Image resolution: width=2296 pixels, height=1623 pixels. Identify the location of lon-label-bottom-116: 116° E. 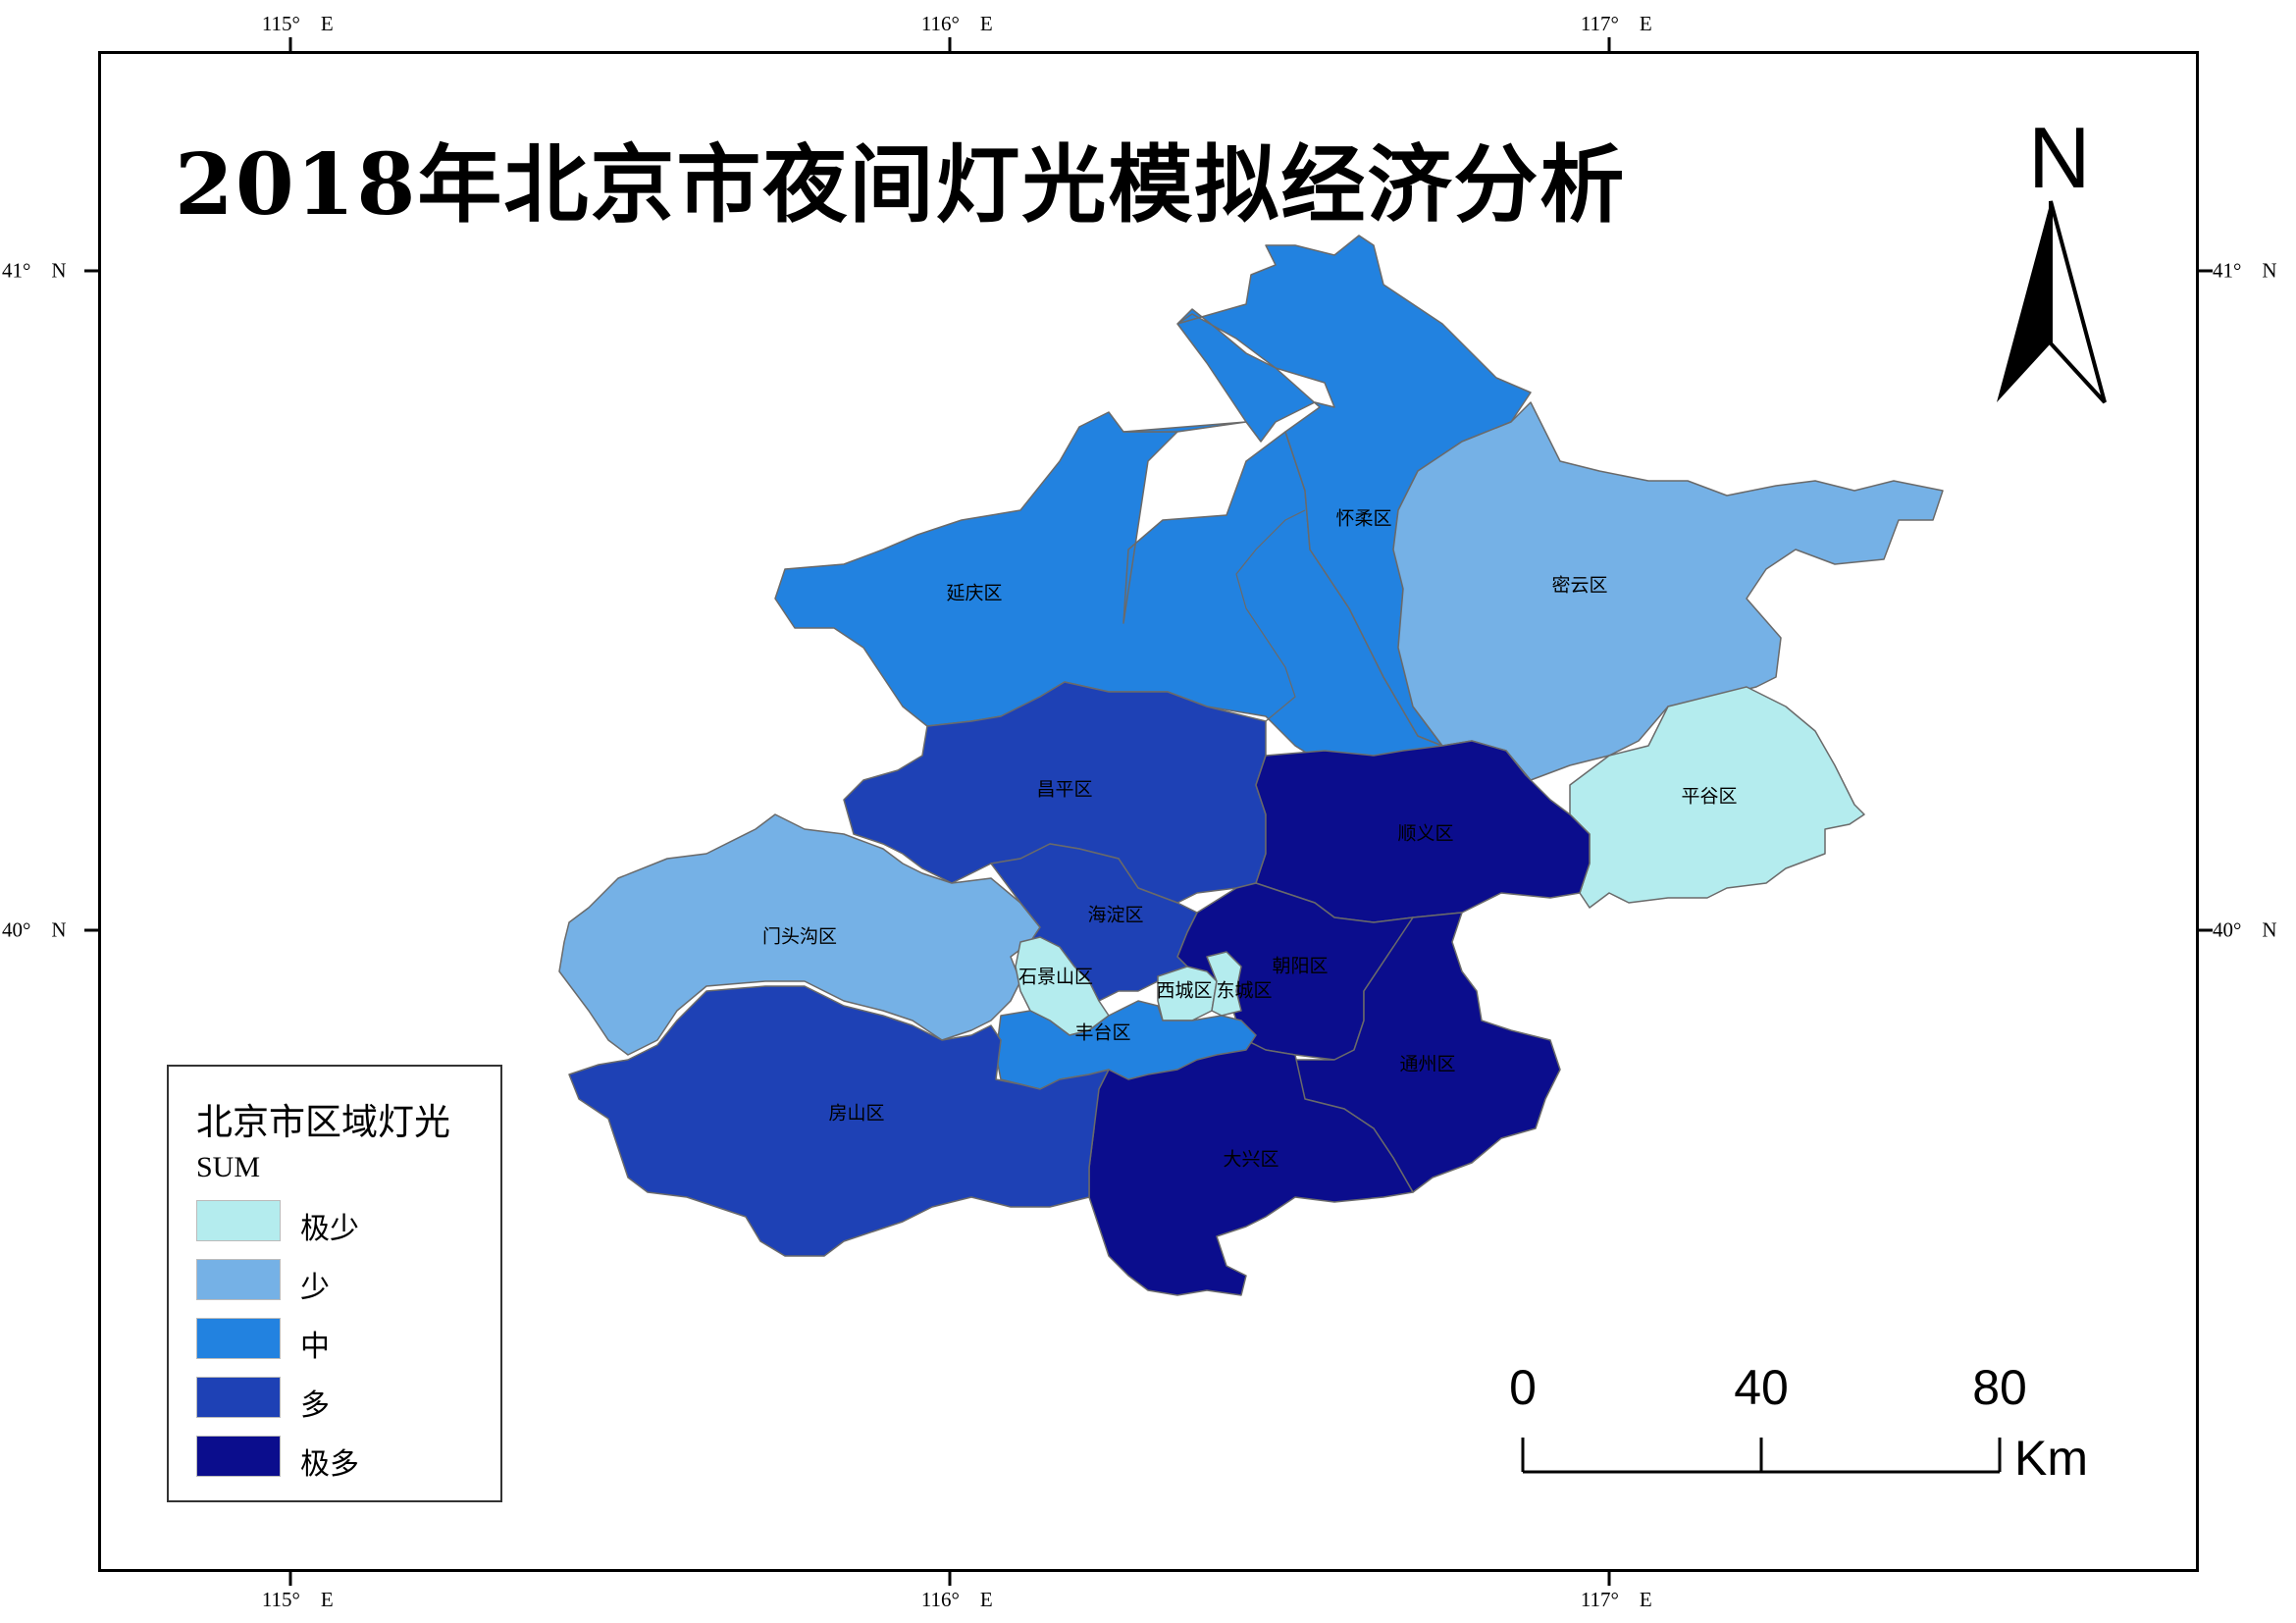
(956, 1599).